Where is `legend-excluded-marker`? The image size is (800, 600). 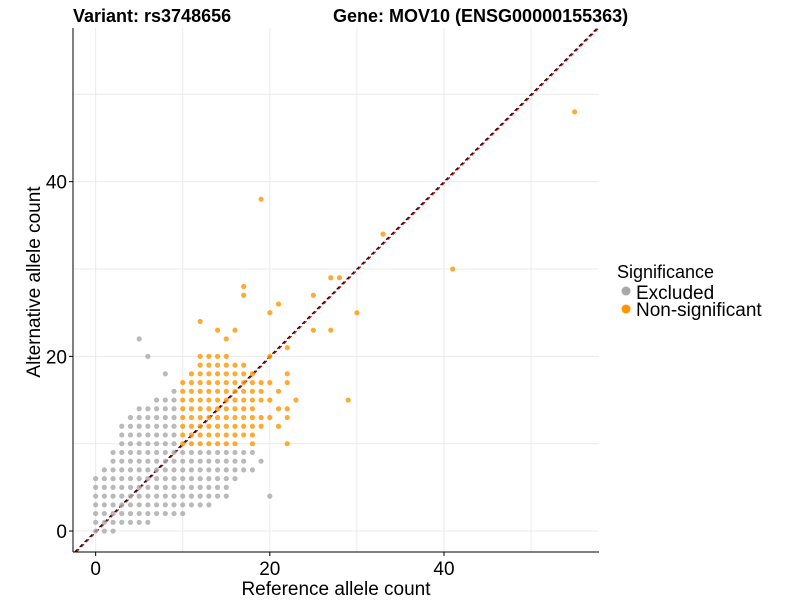 legend-excluded-marker is located at coordinates (626, 291).